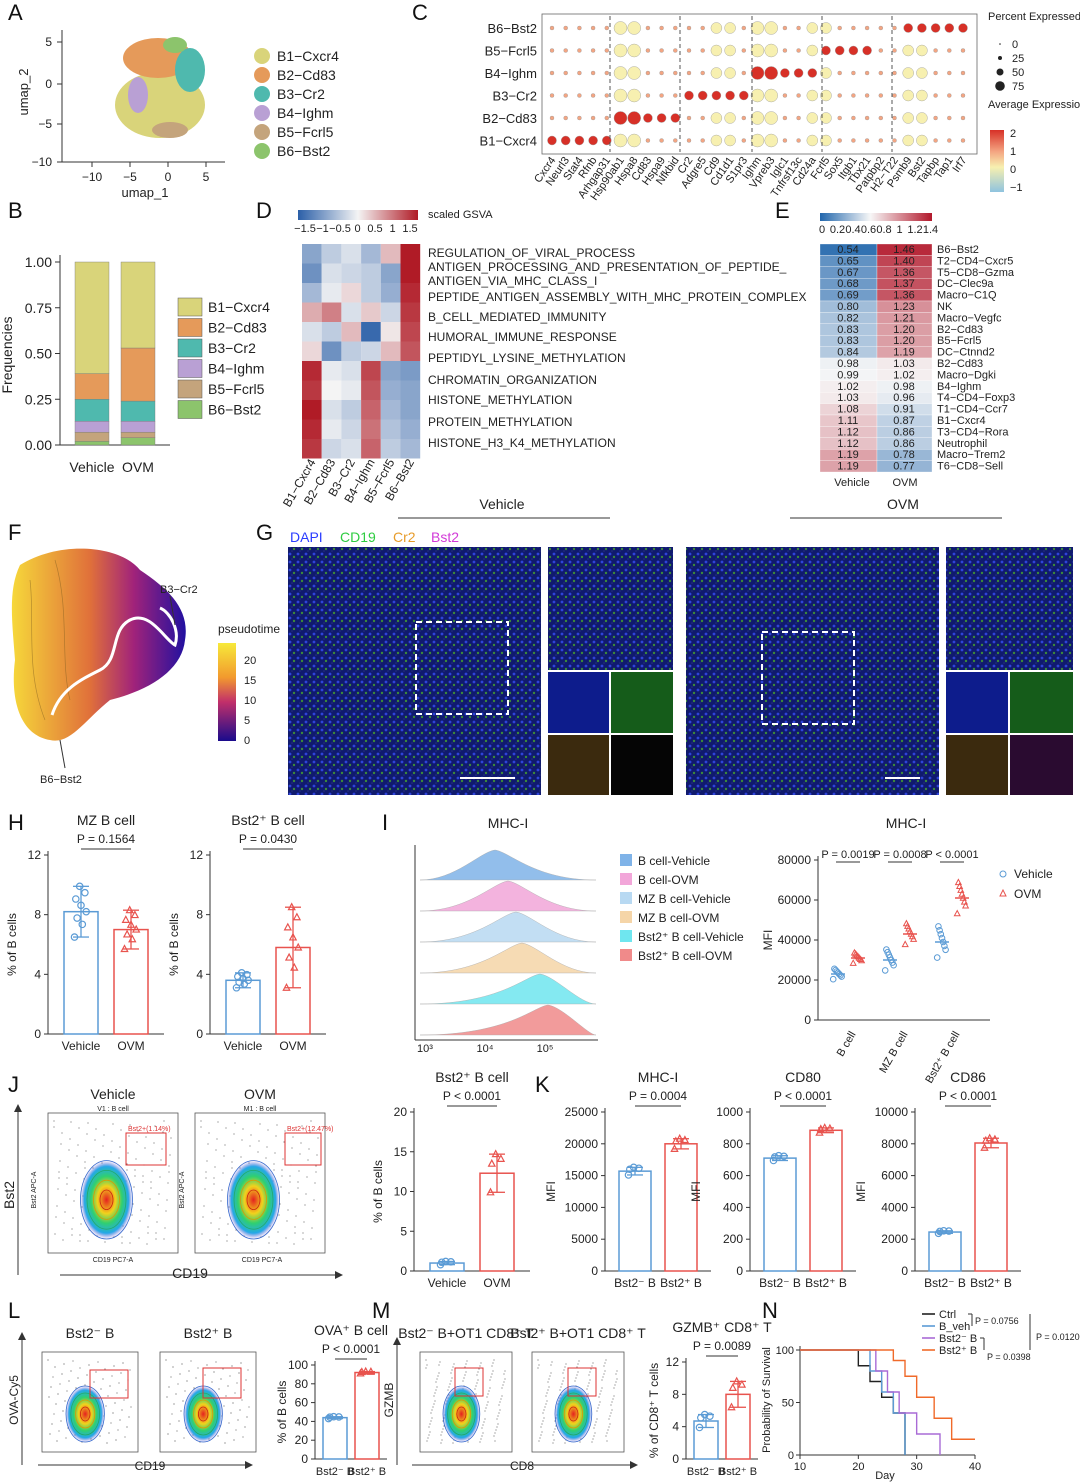 The width and height of the screenshot is (1080, 1482). Describe the element at coordinates (160, 87) in the screenshot. I see `umap-clusters` at that location.